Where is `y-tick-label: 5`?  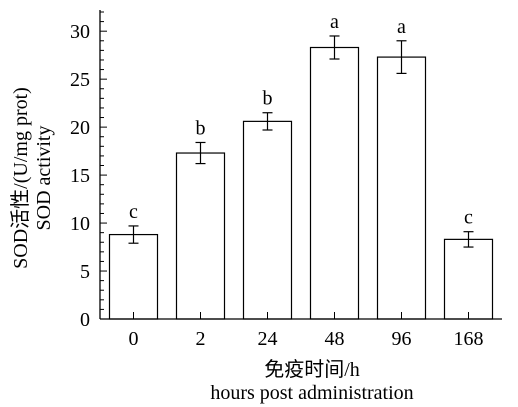 y-tick-label: 5 is located at coordinates (85, 272).